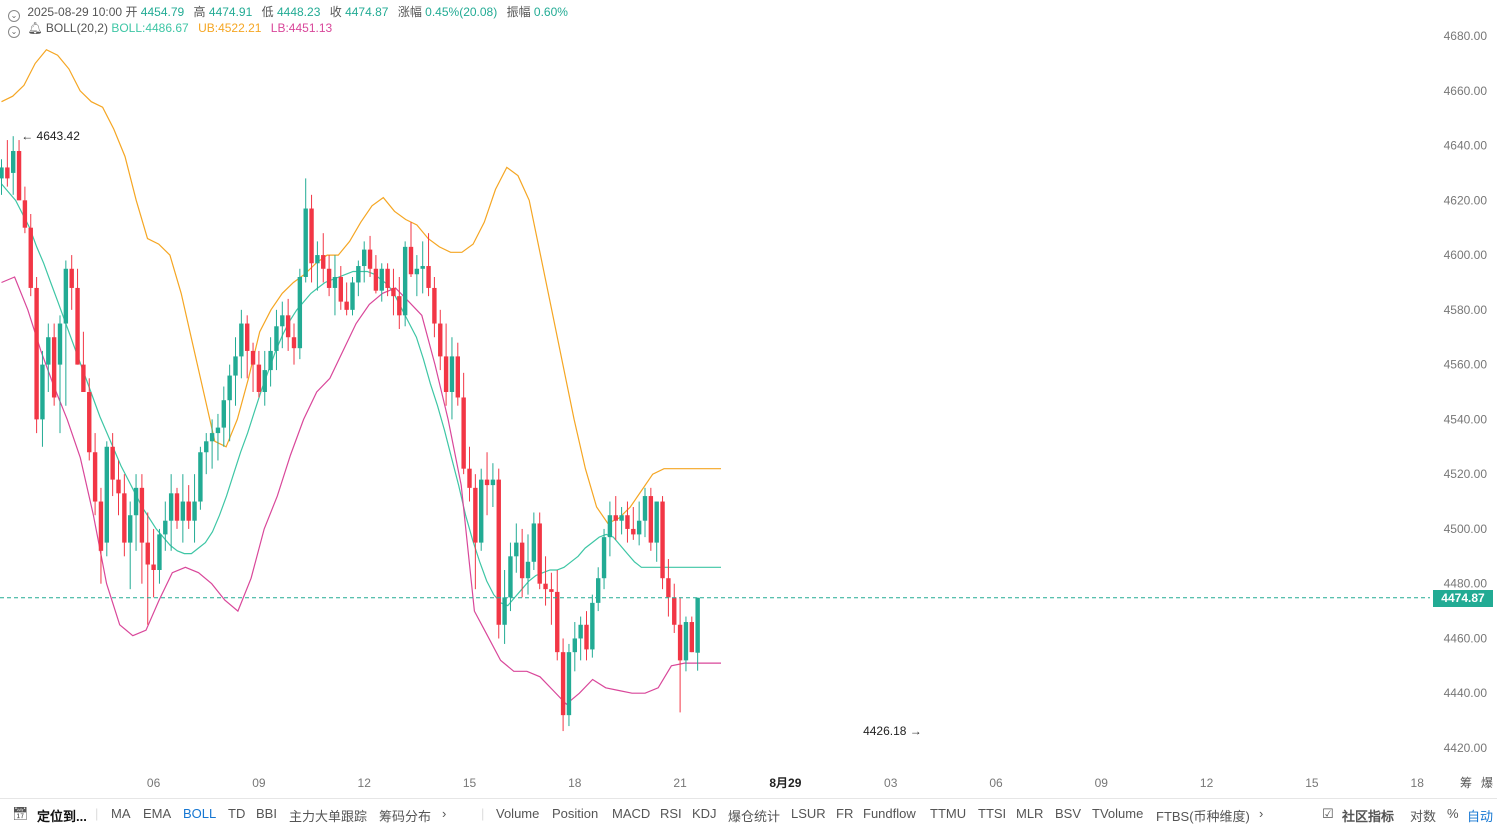 This screenshot has width=1497, height=833. I want to click on open-value: 4454.79, so click(162, 12).